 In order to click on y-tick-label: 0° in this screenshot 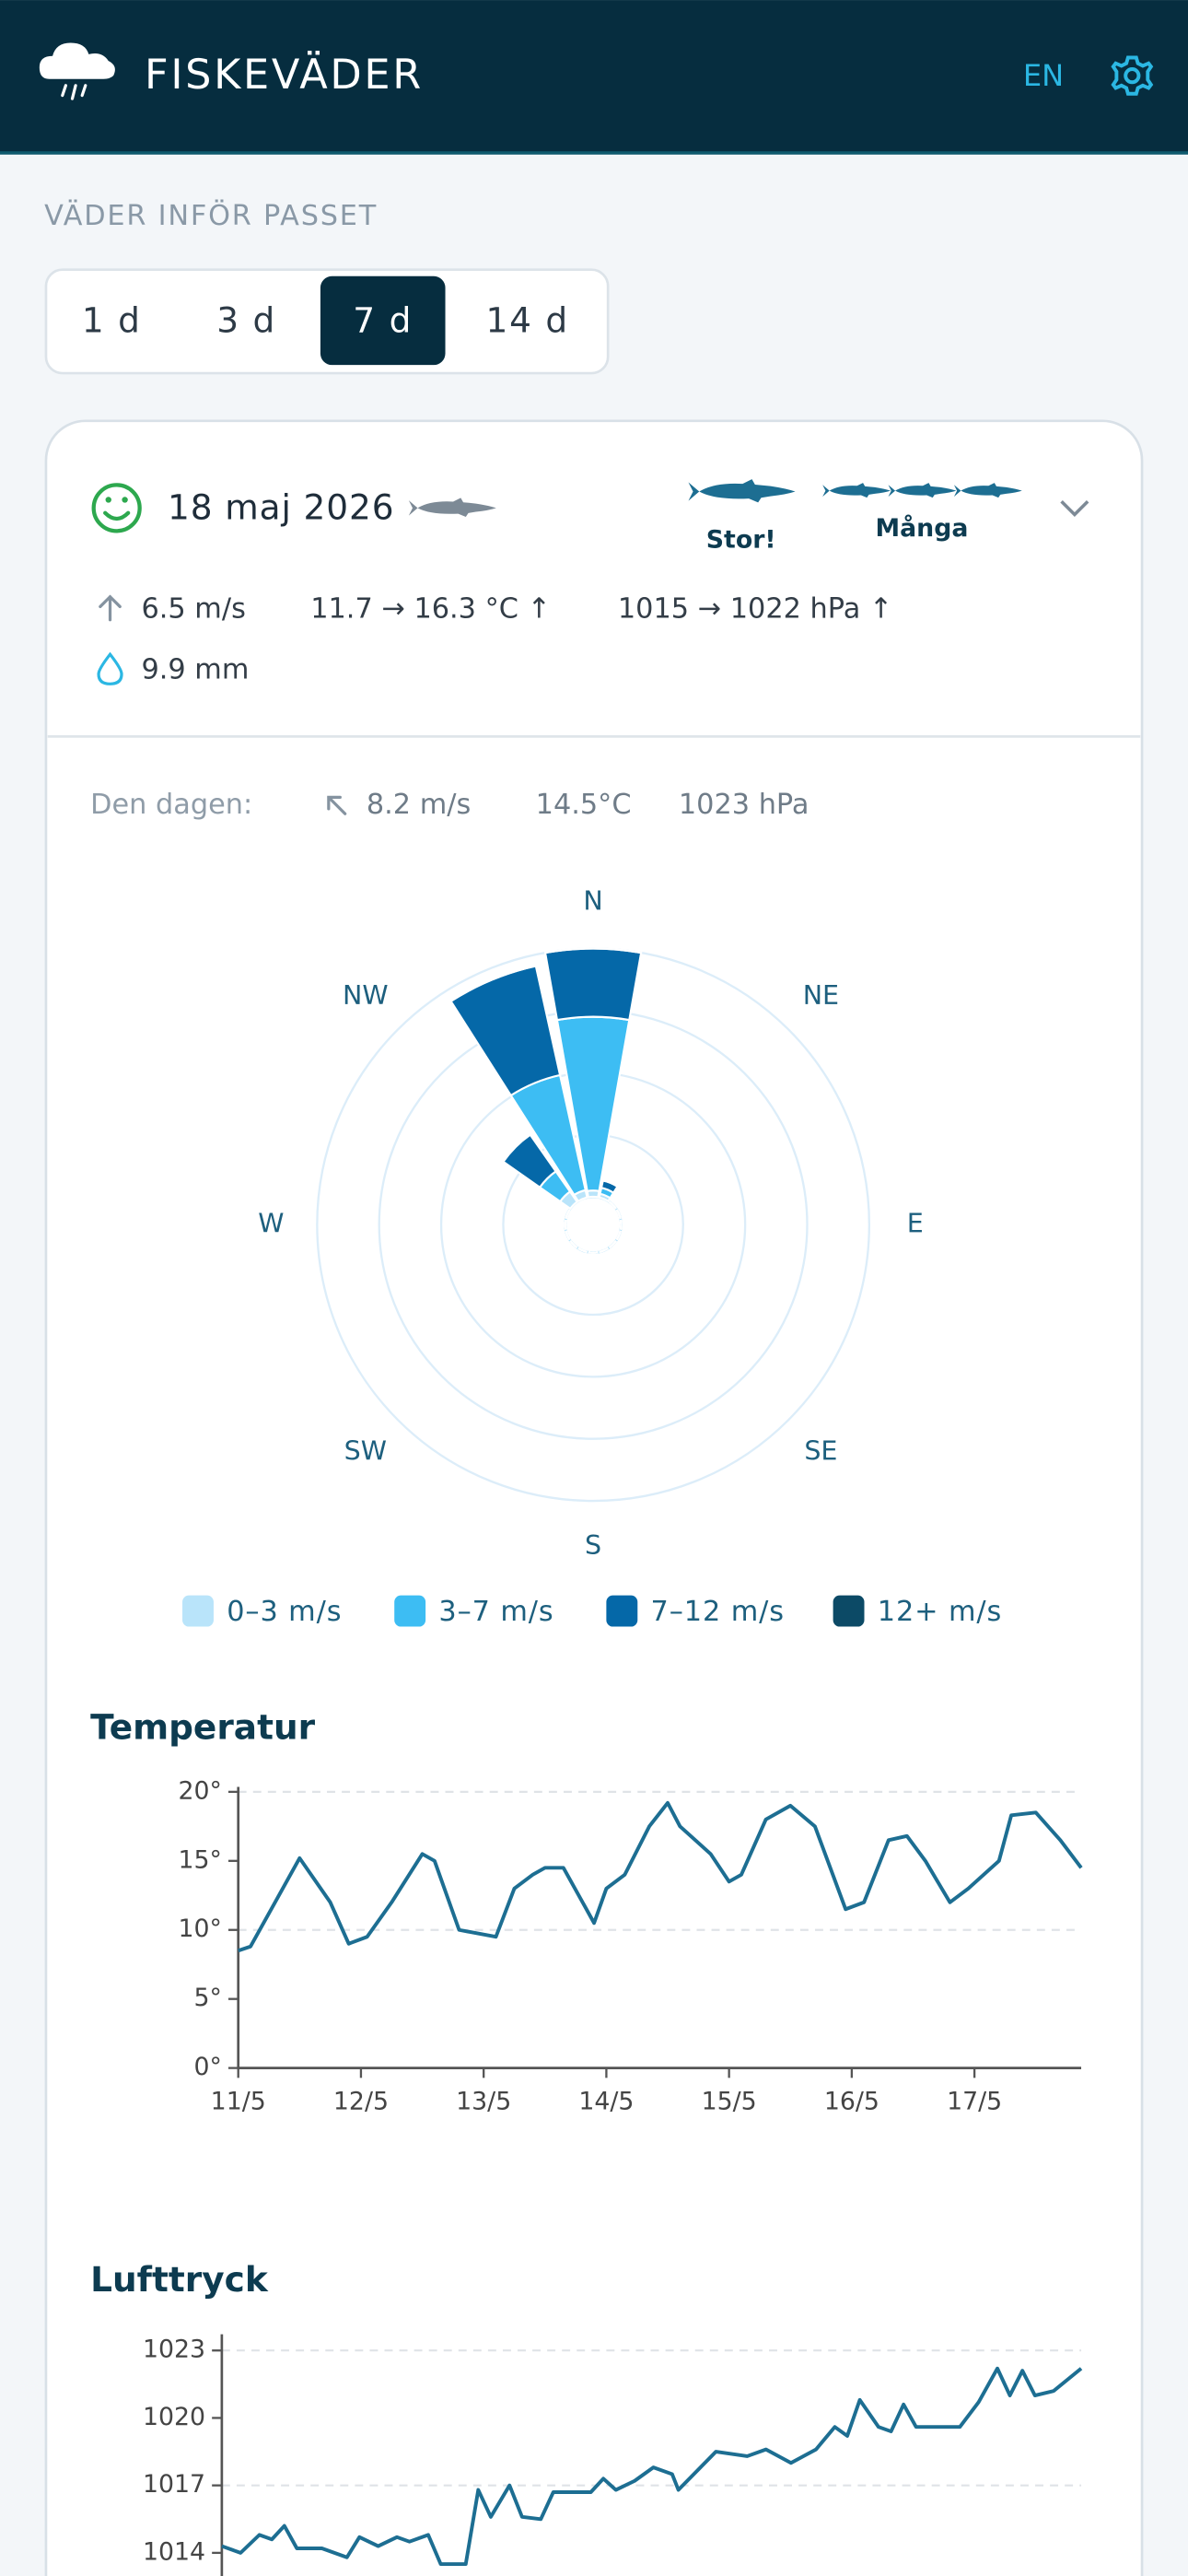, I will do `click(207, 2067)`.